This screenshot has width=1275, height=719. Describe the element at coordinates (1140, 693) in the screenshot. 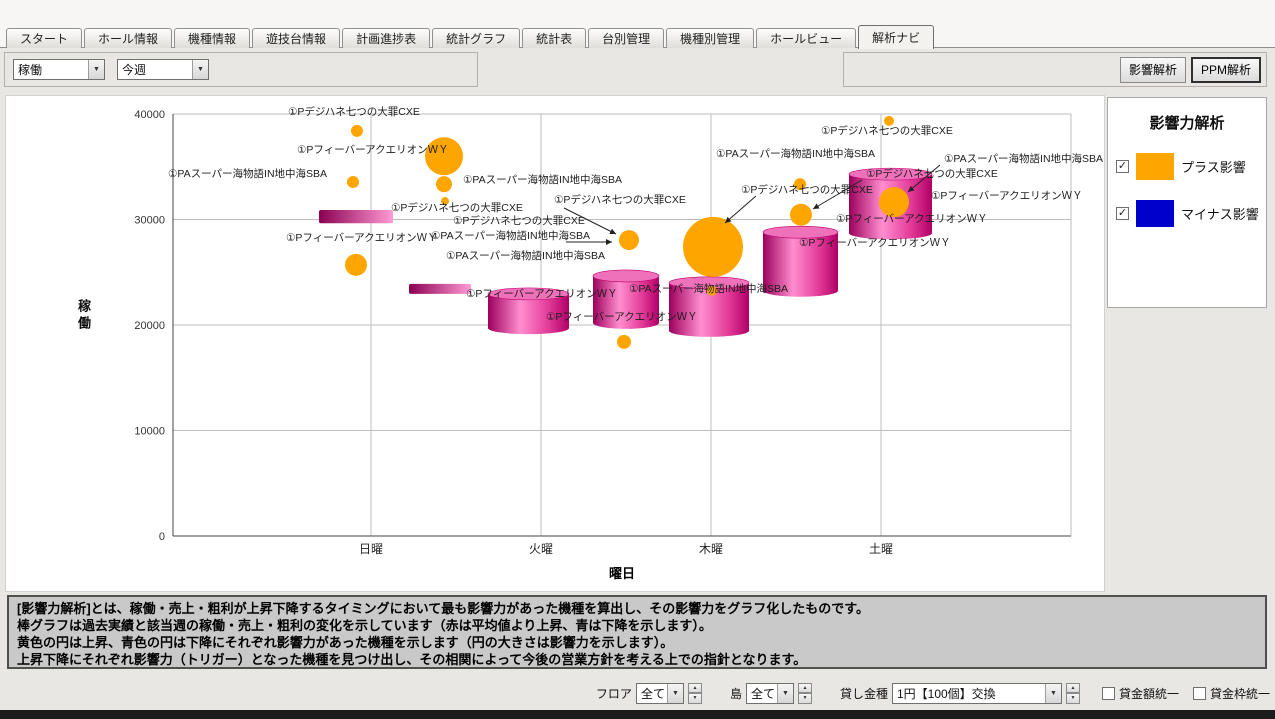

I see `unify-amount-checkbox: 貸金額統一` at that location.